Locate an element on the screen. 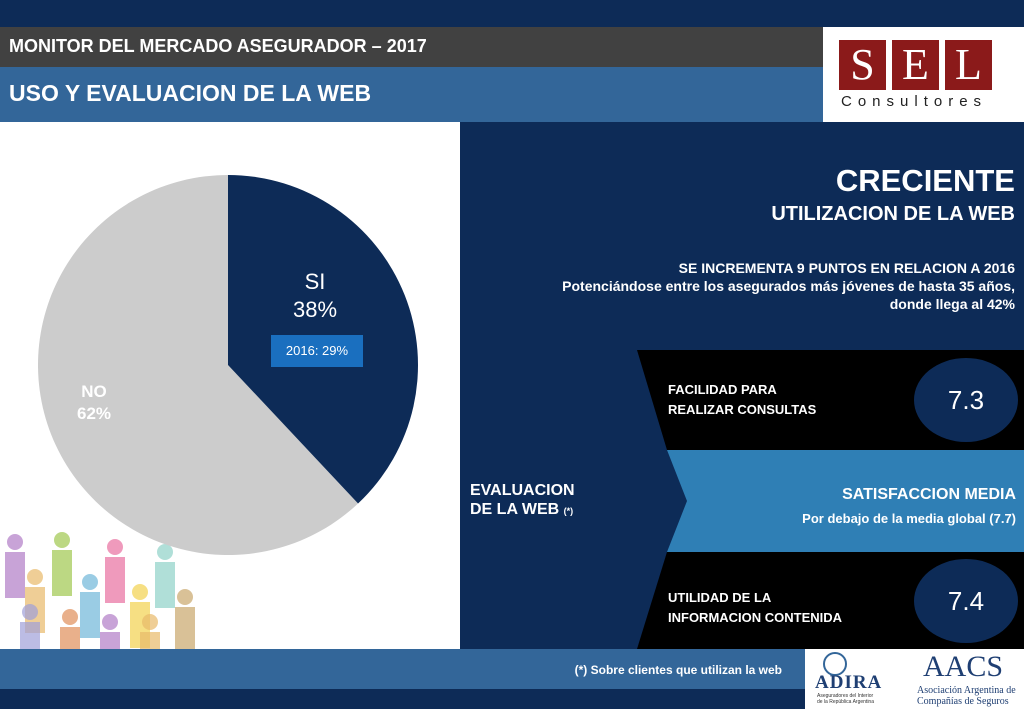 This screenshot has height=709, width=1024. logo-letter-l: L is located at coordinates (968, 65).